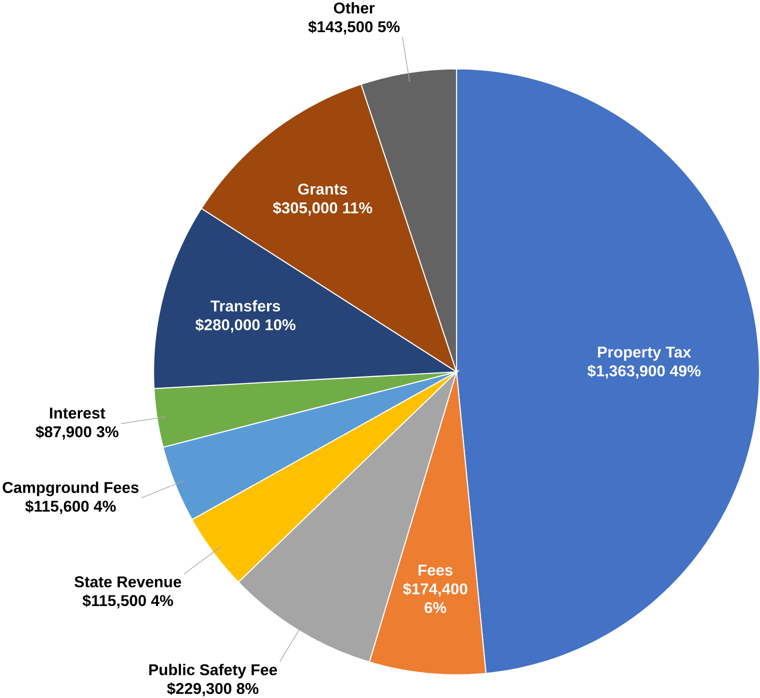 The height and width of the screenshot is (698, 760). I want to click on data-label: $87,900 3%, so click(77, 432).